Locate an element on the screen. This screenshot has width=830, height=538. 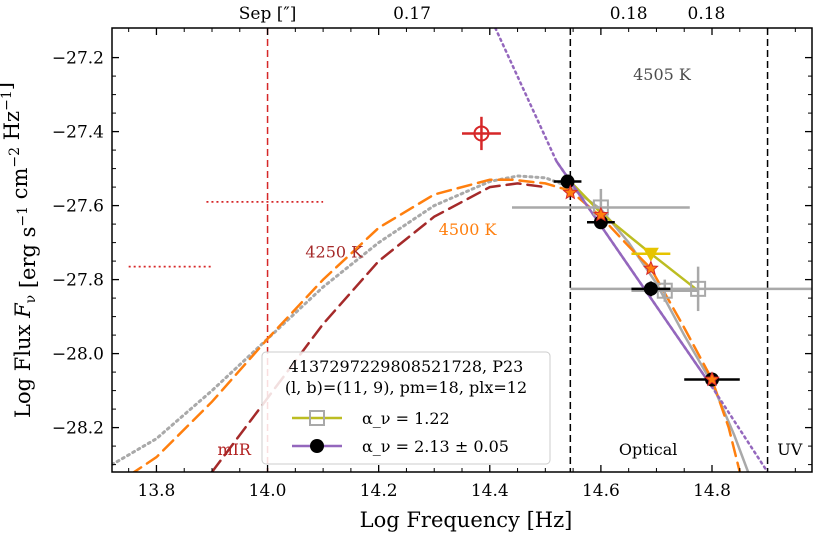
top-axis-labels: Sep [″] 0.17 0.18 0.18 is located at coordinates (482, 14).